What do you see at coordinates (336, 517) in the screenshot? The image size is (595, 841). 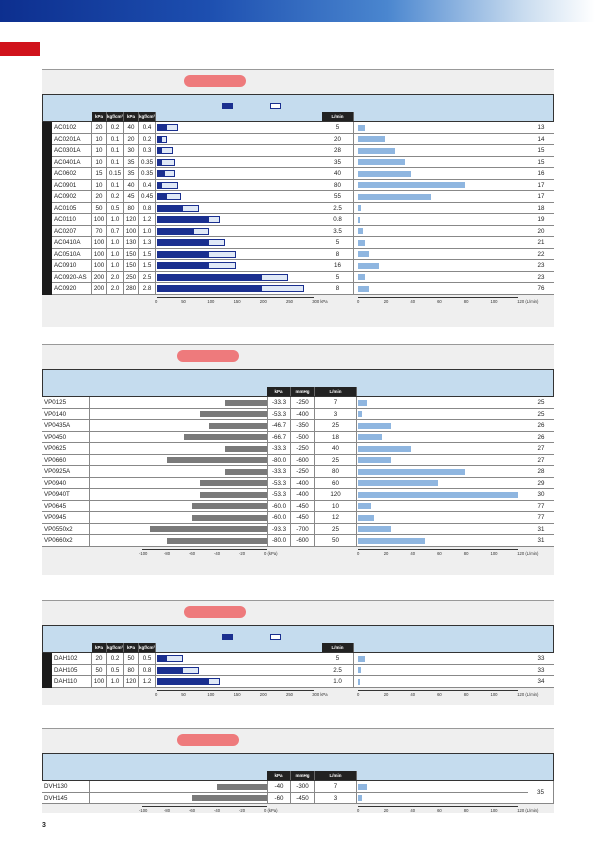 I see `flow-value: 12` at bounding box center [336, 517].